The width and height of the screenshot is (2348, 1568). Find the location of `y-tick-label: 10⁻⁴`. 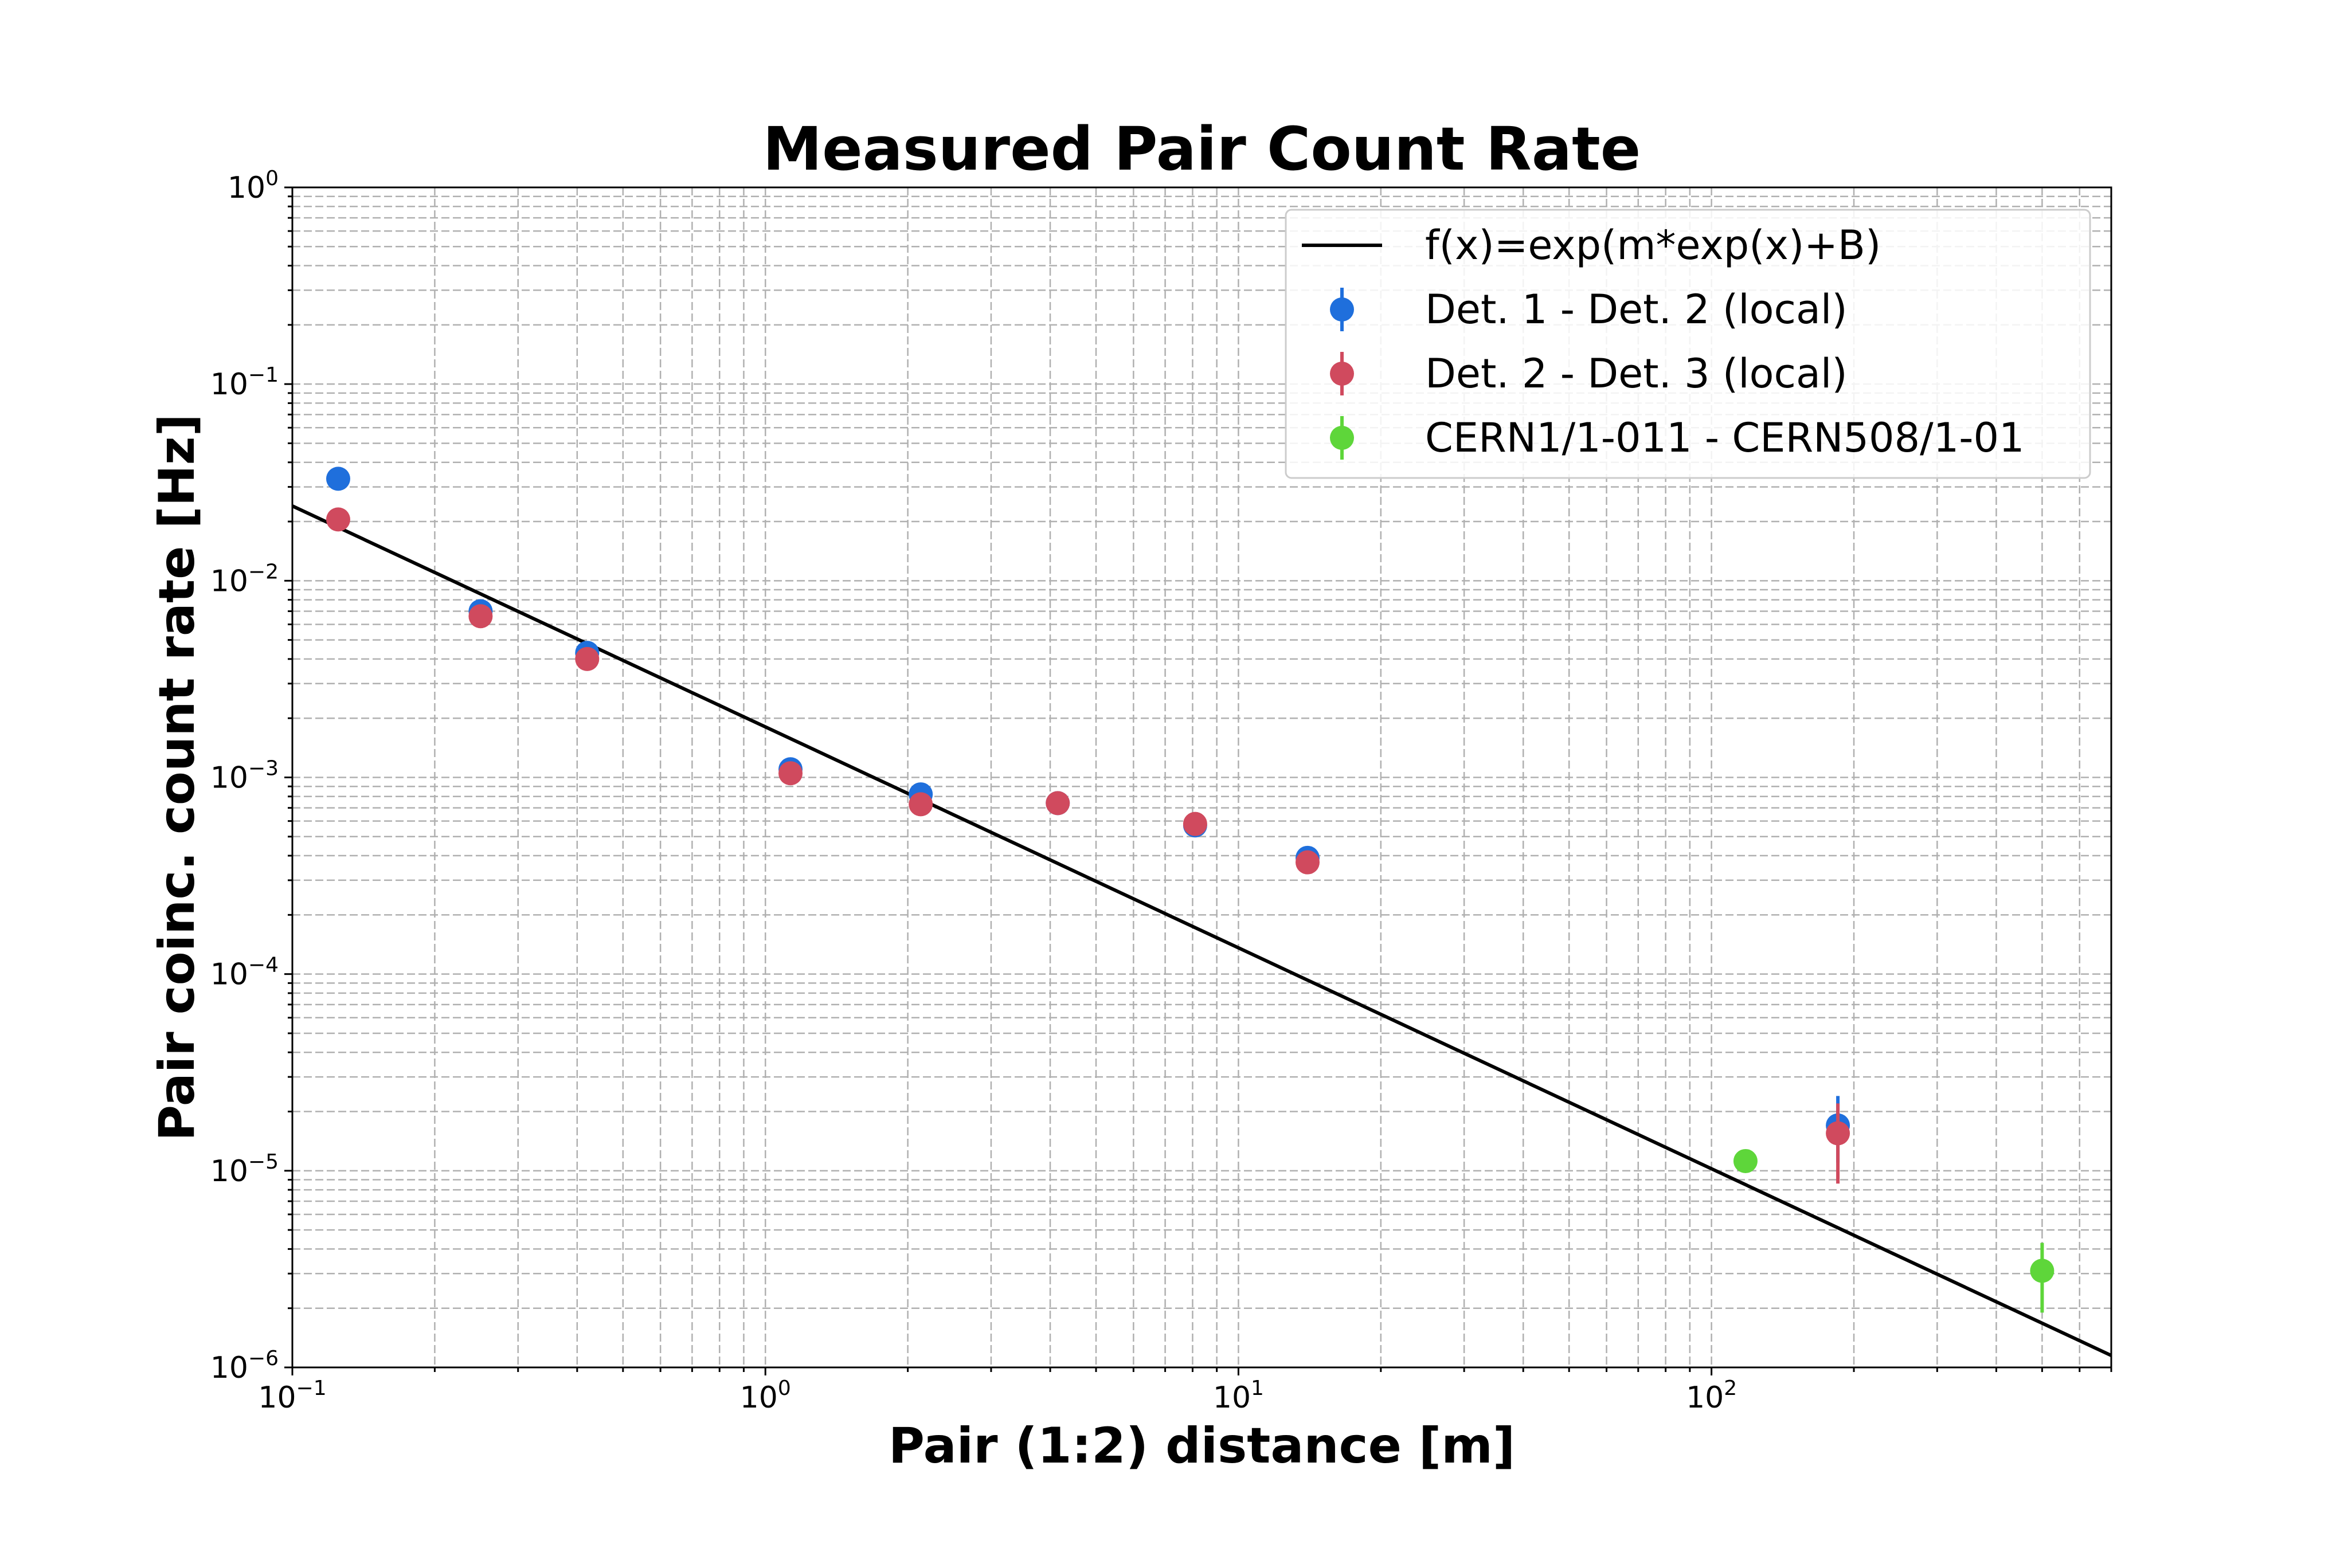

y-tick-label: 10⁻⁴ is located at coordinates (244, 973).